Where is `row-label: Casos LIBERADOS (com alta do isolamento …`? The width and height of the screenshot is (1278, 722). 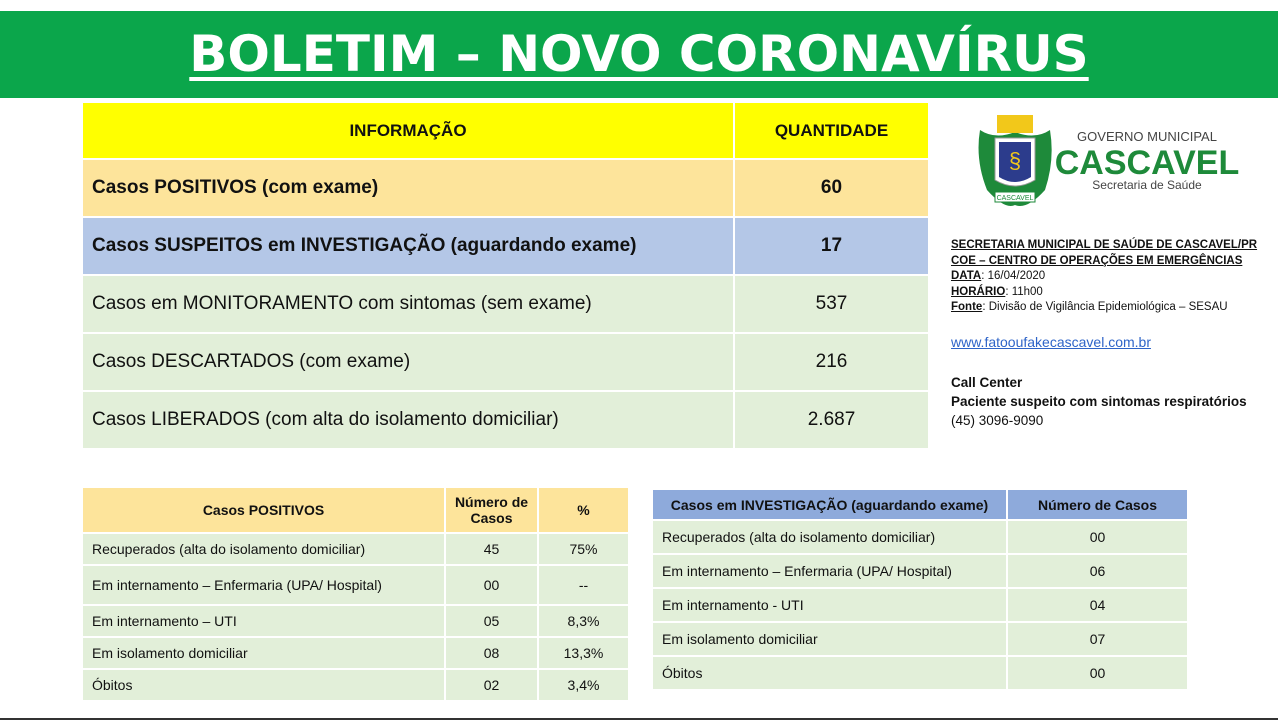 row-label: Casos LIBERADOS (com alta do isolamento … is located at coordinates (409, 421).